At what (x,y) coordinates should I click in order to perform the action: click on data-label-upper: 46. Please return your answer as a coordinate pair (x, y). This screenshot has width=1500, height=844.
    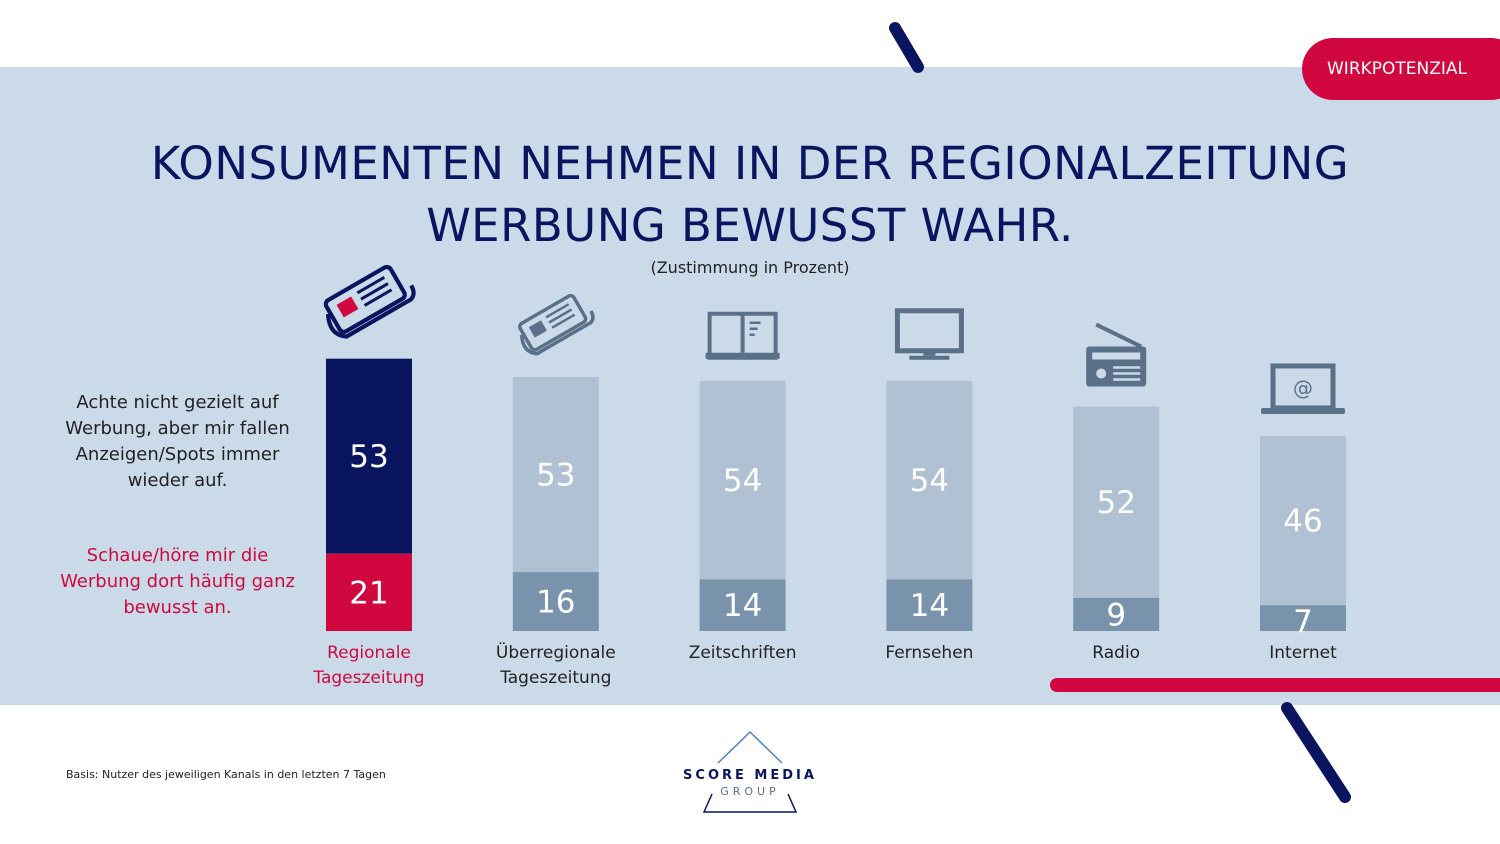
    Looking at the image, I should click on (1302, 522).